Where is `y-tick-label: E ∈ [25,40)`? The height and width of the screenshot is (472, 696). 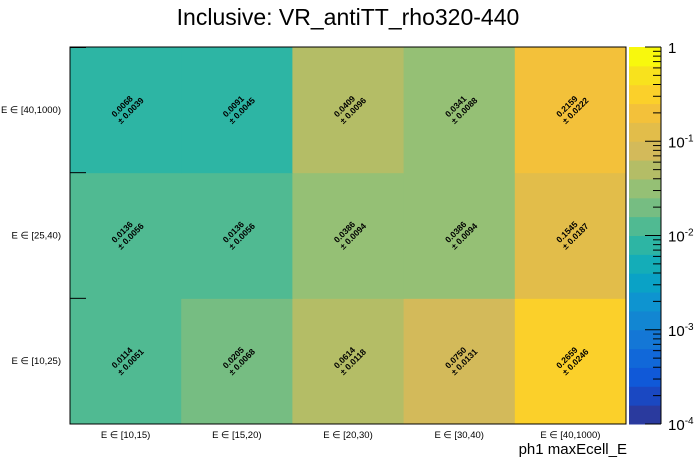 y-tick-label: E ∈ [25,40) is located at coordinates (36, 236).